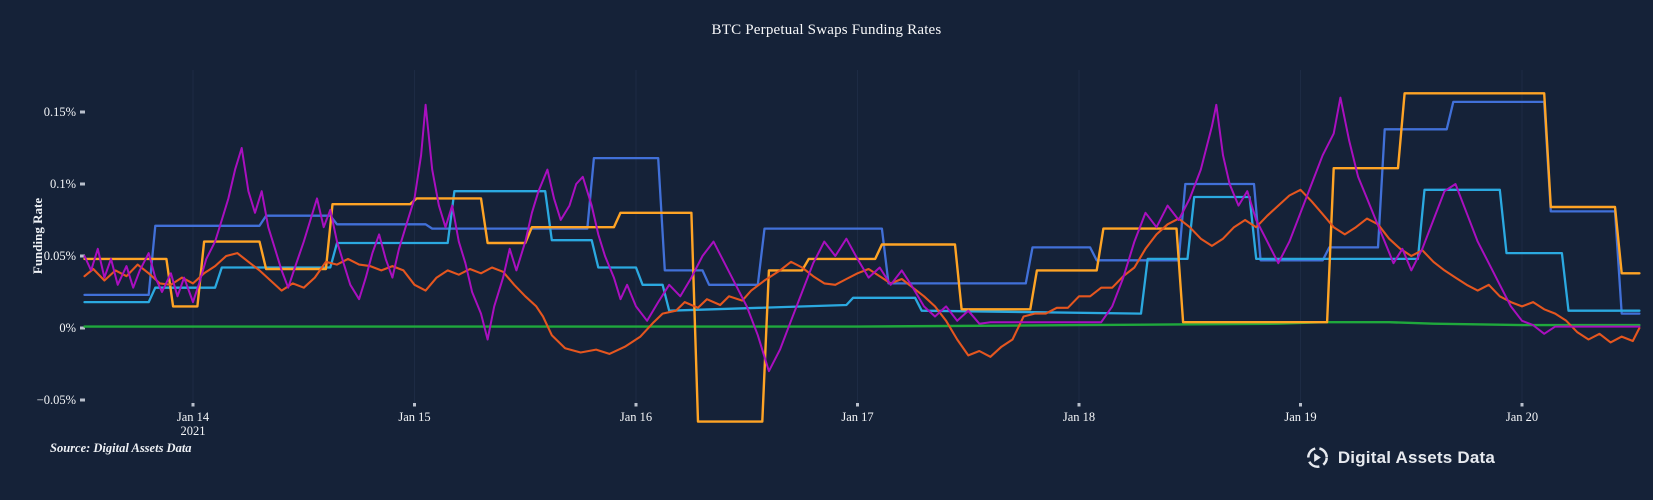 The image size is (1653, 500). Describe the element at coordinates (1416, 457) in the screenshot. I see `digital-assets-data-logo-text: Digital Assets Data` at that location.